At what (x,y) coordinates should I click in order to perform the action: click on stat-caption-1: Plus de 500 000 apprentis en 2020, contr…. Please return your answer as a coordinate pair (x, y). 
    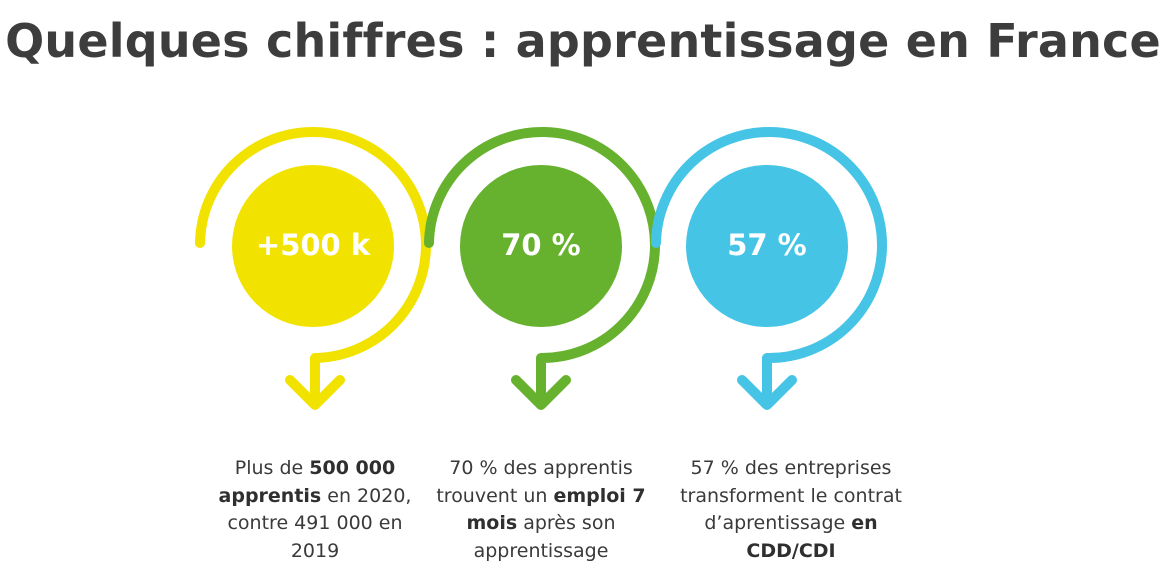
    Looking at the image, I should click on (315, 509).